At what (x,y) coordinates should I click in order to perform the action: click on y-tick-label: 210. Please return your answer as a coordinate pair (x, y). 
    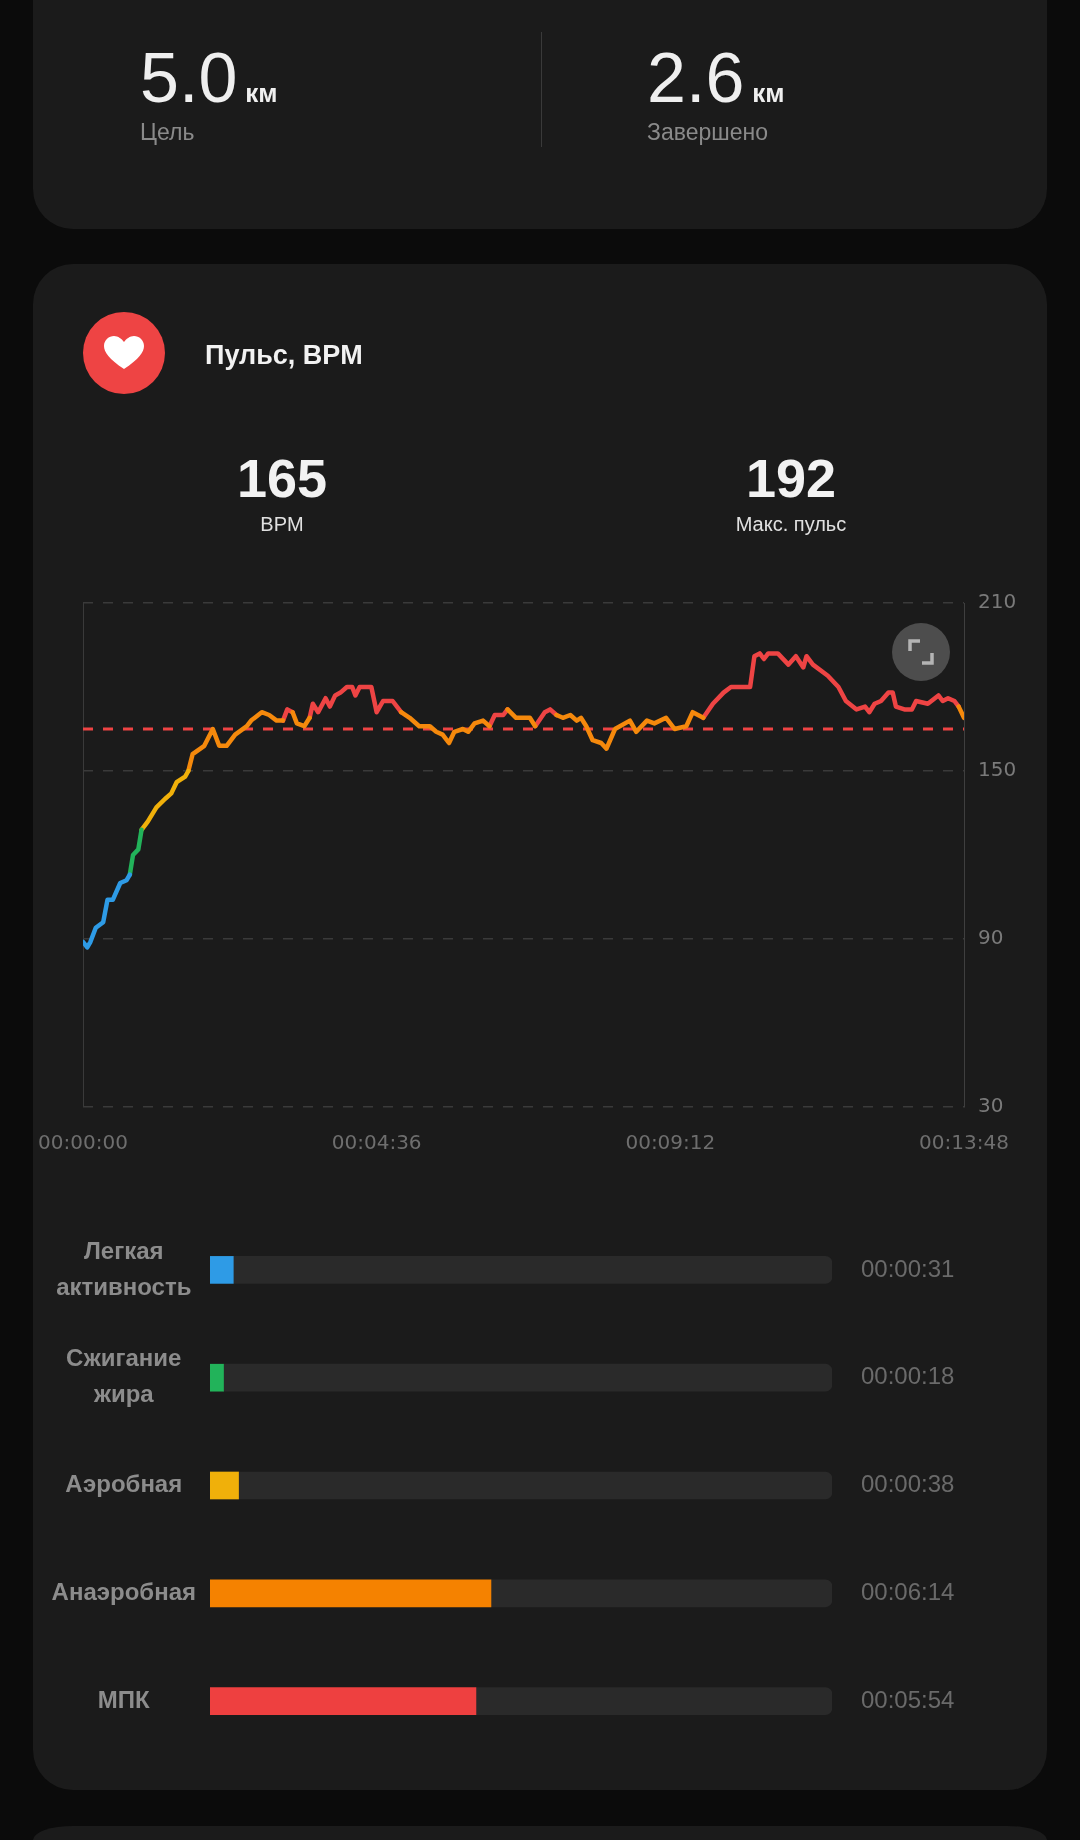
    Looking at the image, I should click on (997, 601).